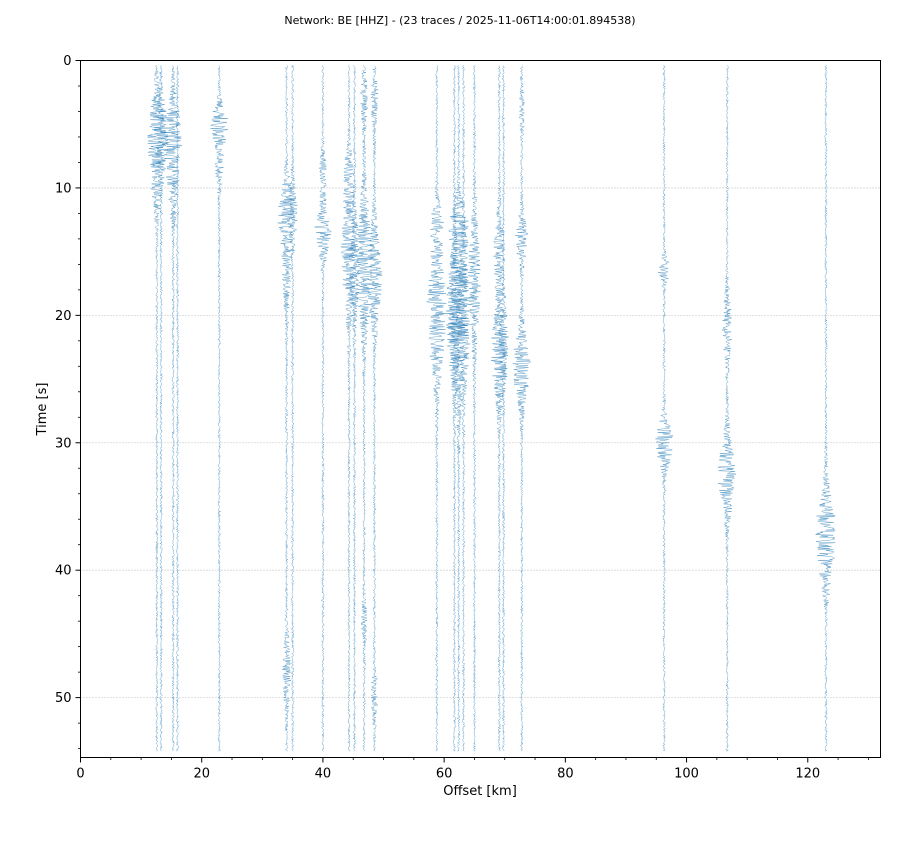 The image size is (920, 860). Describe the element at coordinates (354, 408) in the screenshot. I see `trace-45.2` at that location.